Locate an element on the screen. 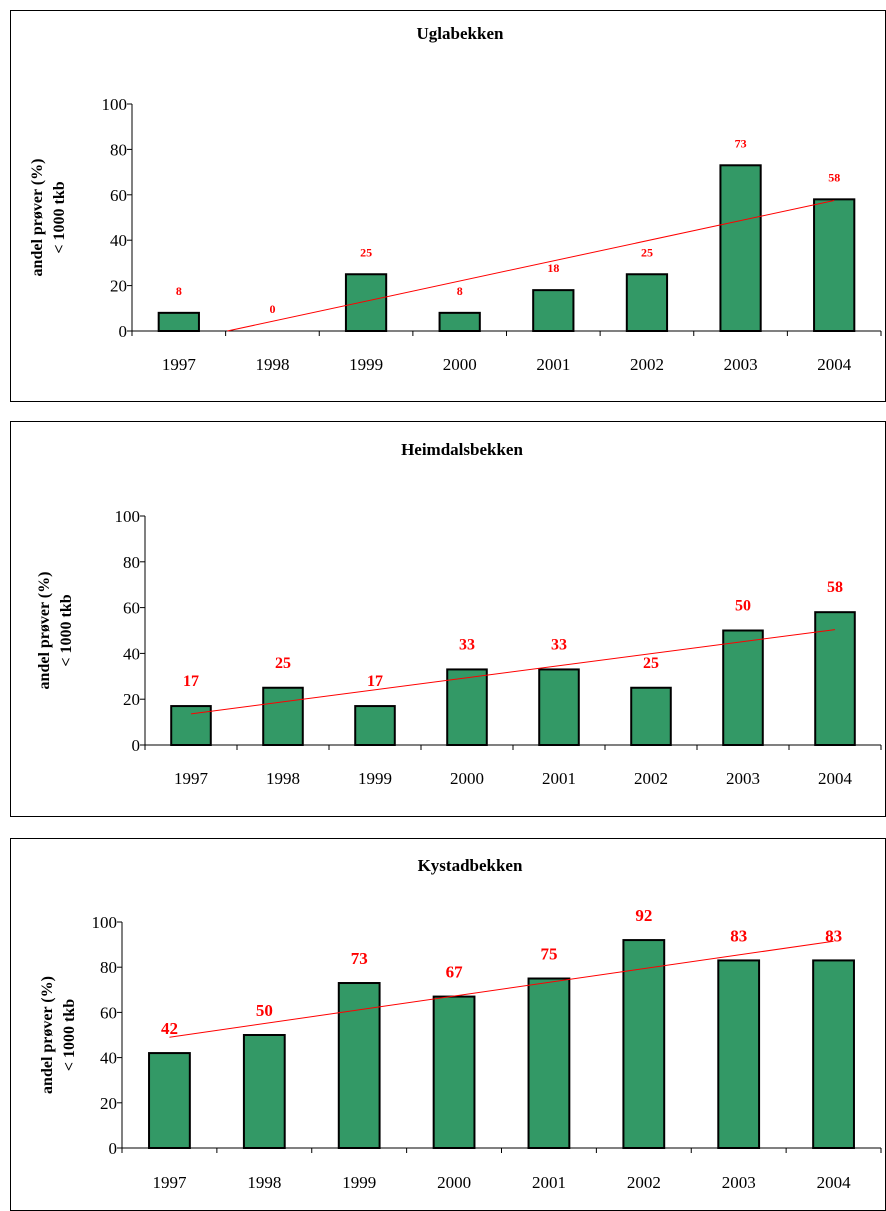 Image resolution: width=886 pixels, height=1211 pixels. data-label-2003: 73 is located at coordinates (741, 143).